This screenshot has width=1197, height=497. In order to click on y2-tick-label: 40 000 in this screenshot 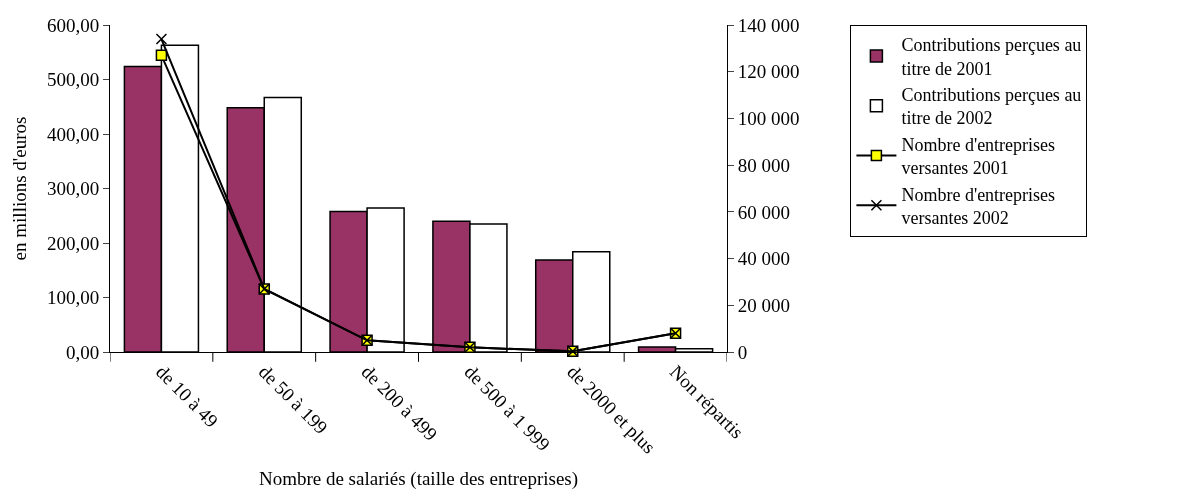, I will do `click(764, 259)`.